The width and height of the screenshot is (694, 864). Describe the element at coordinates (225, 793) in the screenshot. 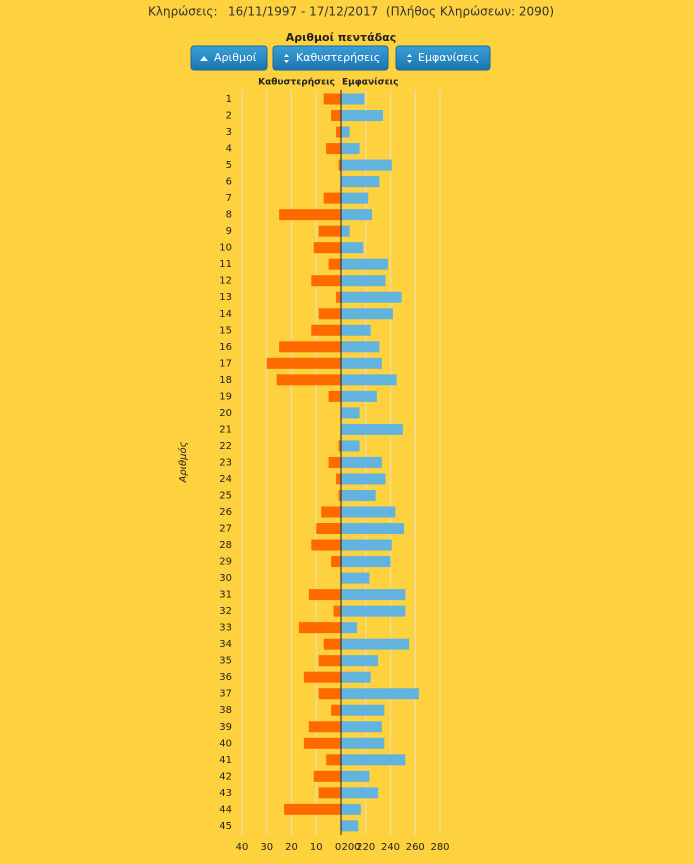

I see `y-tick-label: 43` at that location.